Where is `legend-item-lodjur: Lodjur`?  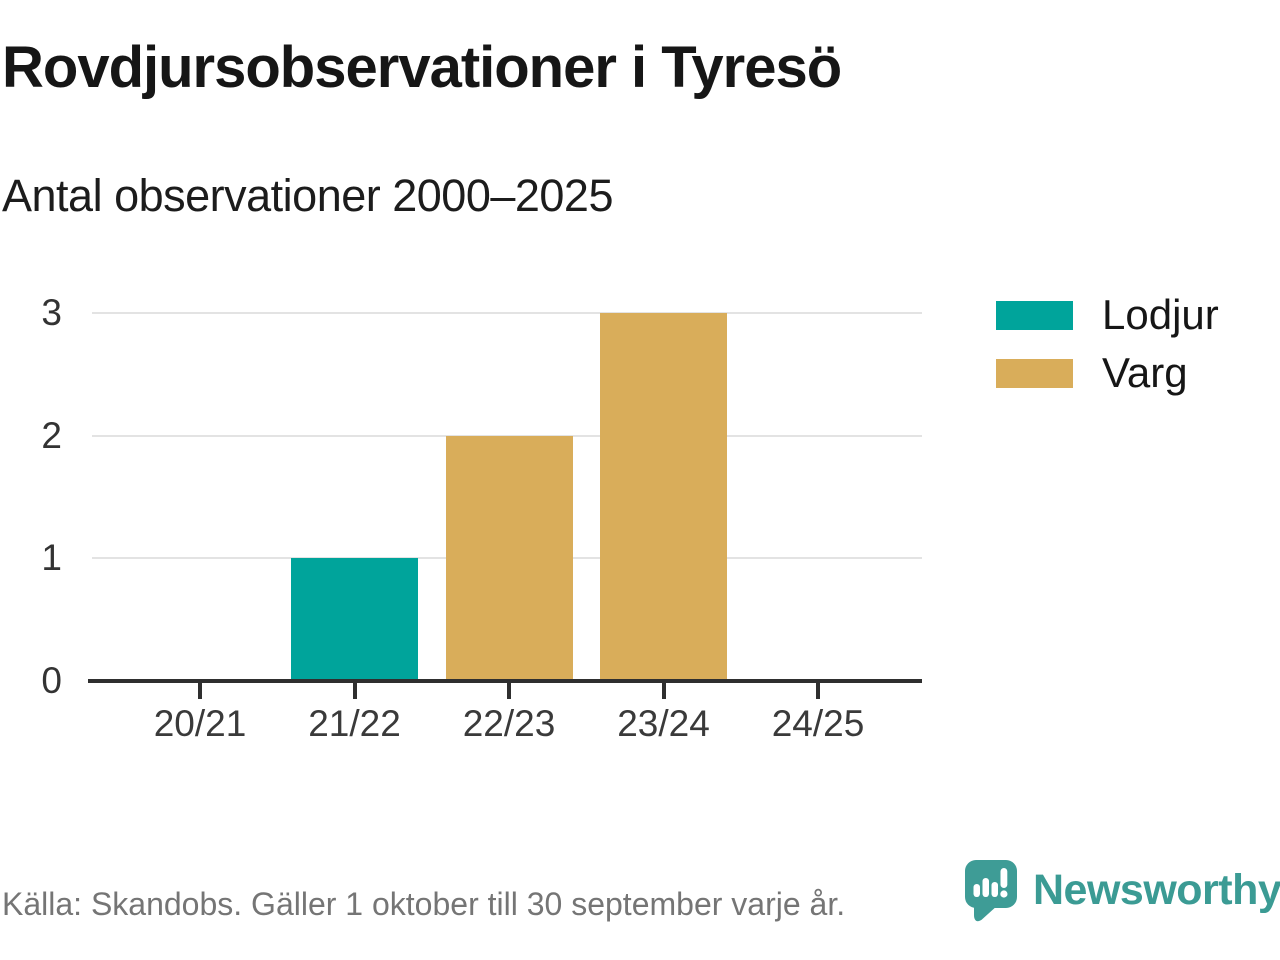 legend-item-lodjur: Lodjur is located at coordinates (1107, 315).